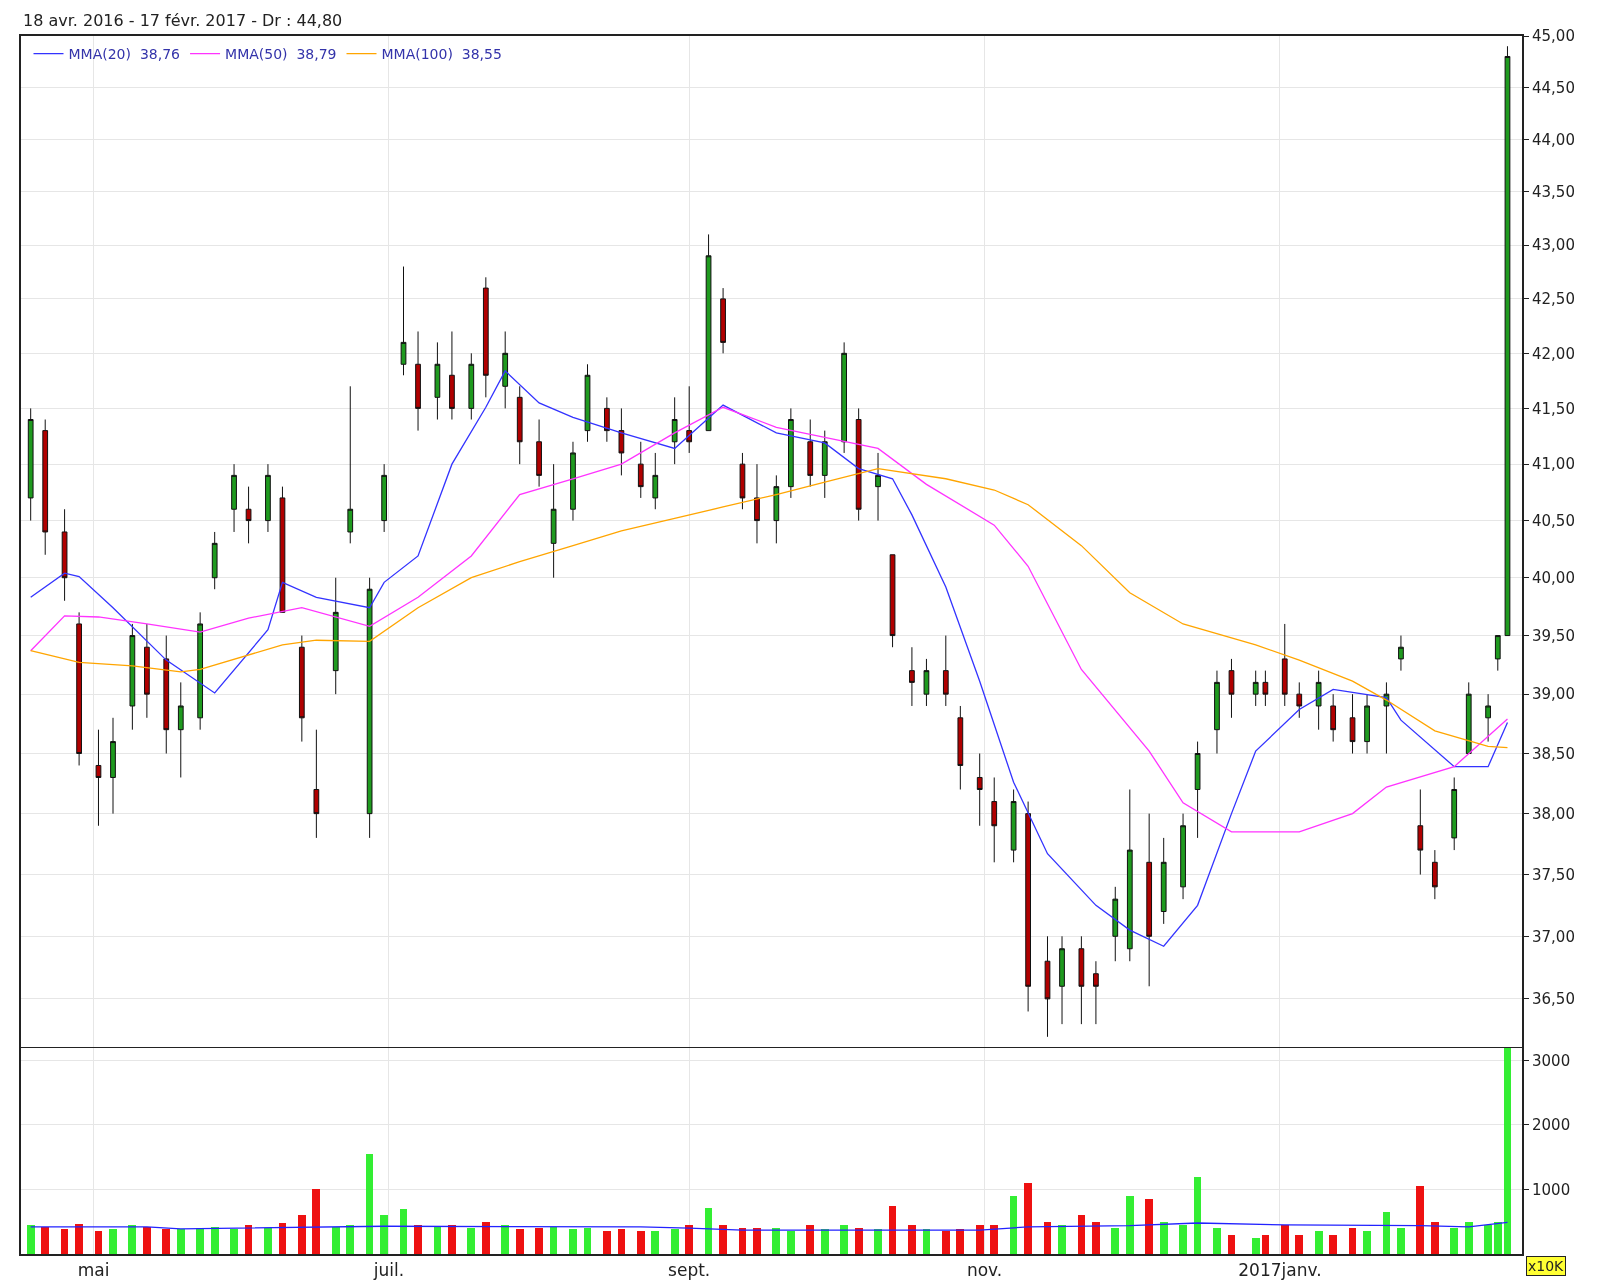  I want to click on chart-title: 18 avr. 2016 - 17 févr. 2017 - Dr : 44,80, so click(183, 20).